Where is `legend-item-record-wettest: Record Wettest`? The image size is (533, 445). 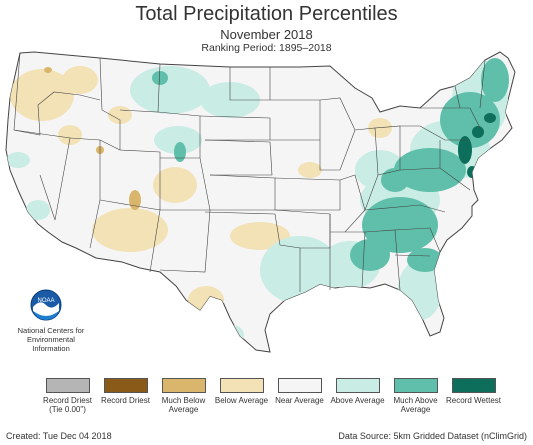
legend-item-record-wettest: Record Wettest is located at coordinates (473, 391).